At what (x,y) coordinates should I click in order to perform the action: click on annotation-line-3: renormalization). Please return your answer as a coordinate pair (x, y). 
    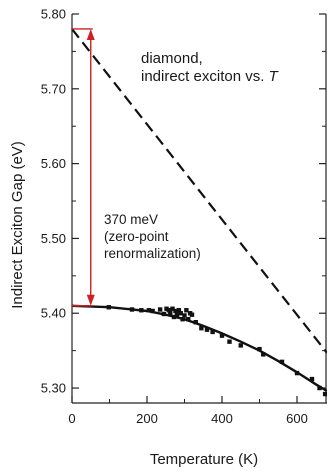
    Looking at the image, I should click on (152, 253).